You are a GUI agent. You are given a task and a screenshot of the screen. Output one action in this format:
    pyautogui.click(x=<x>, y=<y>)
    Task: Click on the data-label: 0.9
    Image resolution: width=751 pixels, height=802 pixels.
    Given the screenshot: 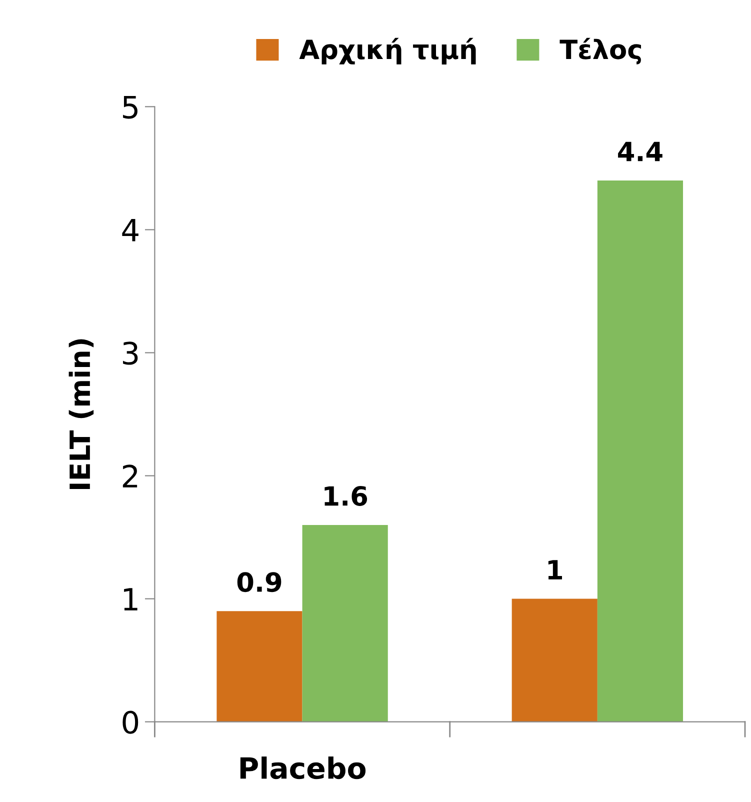 What is the action you would take?
    pyautogui.click(x=259, y=582)
    